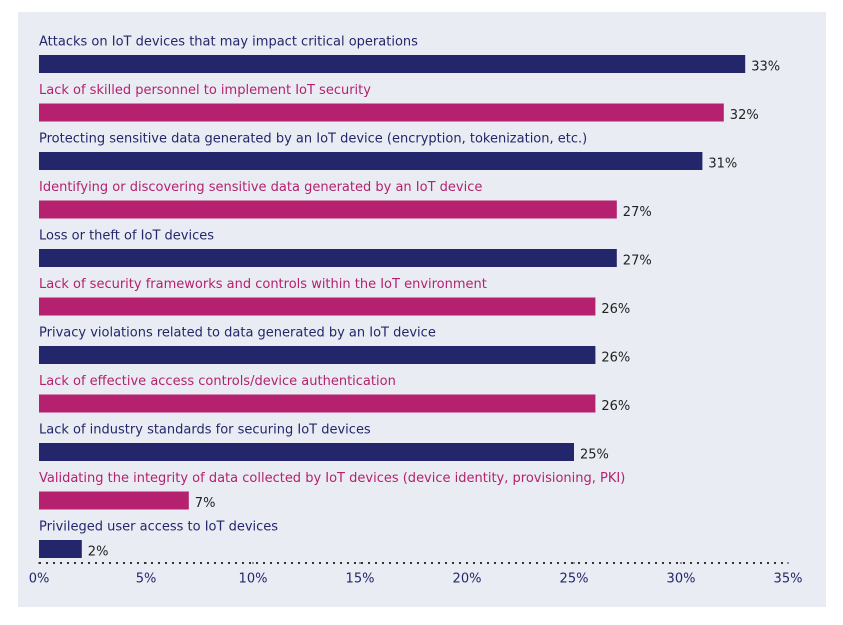  What do you see at coordinates (360, 579) in the screenshot?
I see `x-tick-label: 15%` at bounding box center [360, 579].